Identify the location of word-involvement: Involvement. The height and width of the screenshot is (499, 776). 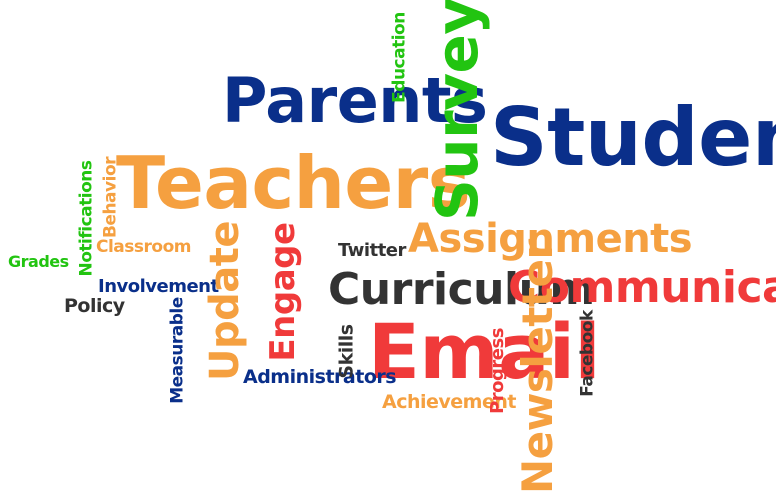
(158, 286).